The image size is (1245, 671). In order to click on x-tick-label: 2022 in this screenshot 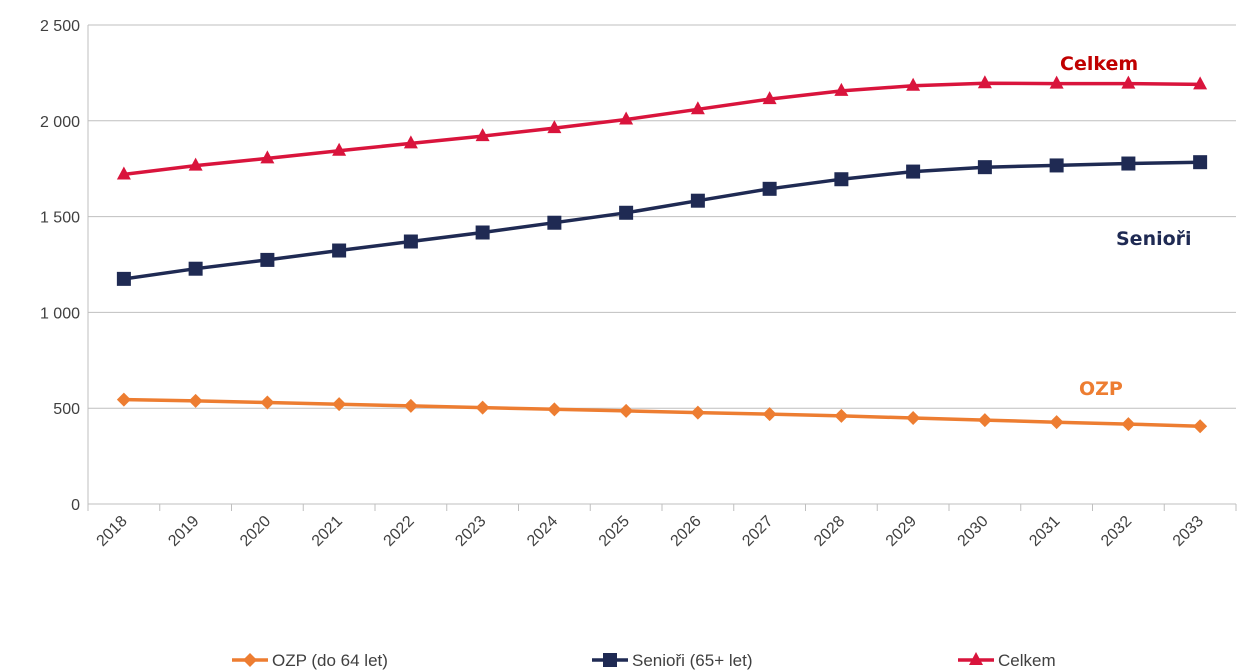, I will do `click(399, 531)`.